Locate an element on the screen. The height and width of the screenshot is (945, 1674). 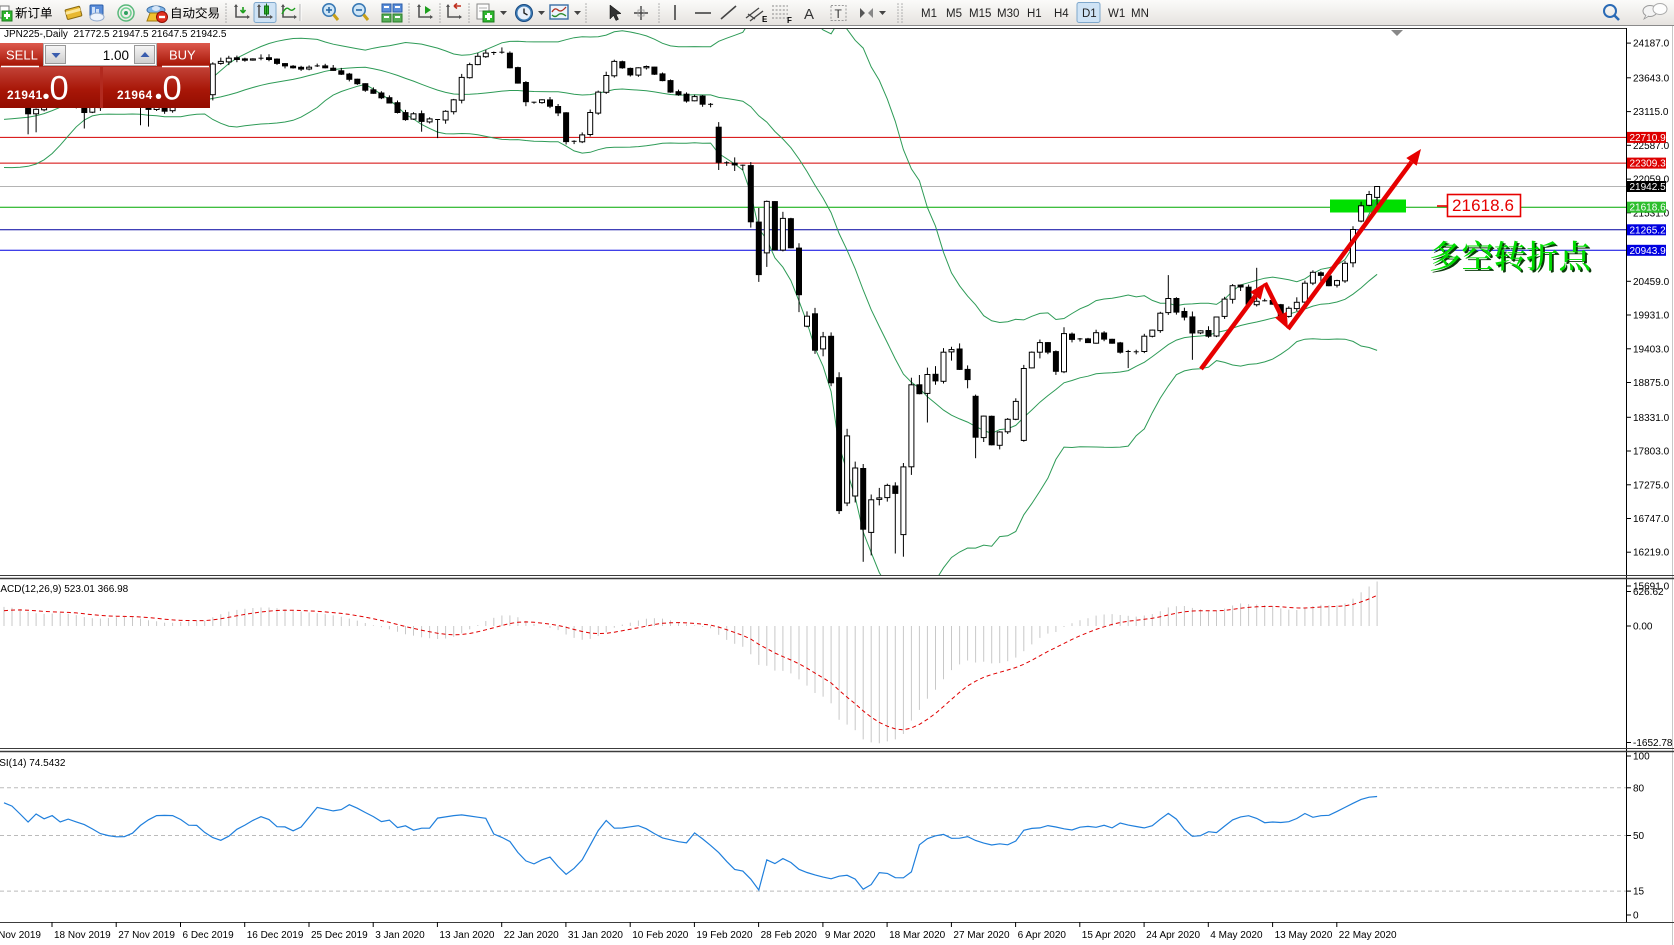
svg-text: BUY is located at coordinates (182, 55).